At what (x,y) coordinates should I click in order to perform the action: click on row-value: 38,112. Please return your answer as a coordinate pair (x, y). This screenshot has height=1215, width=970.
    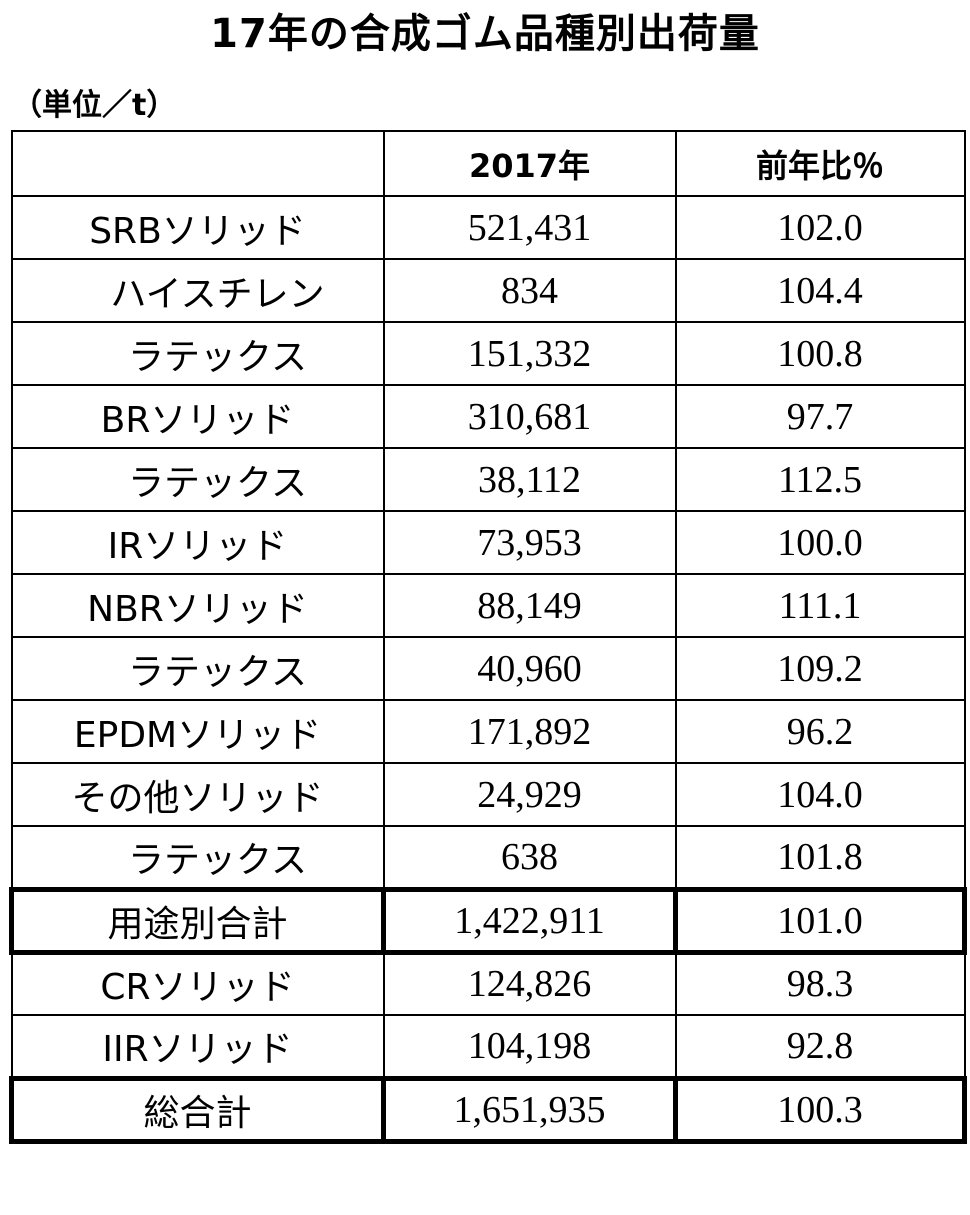
    Looking at the image, I should click on (529, 479).